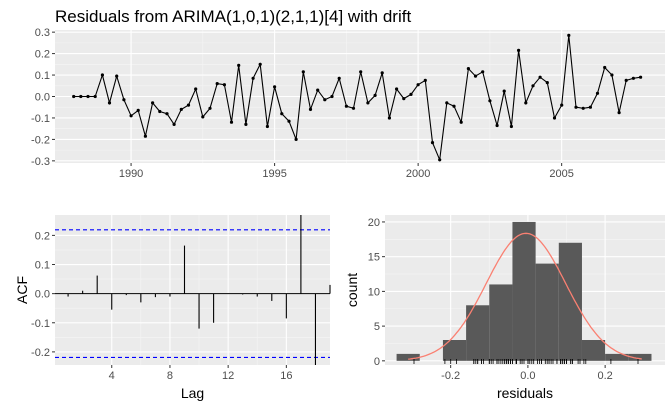 This screenshot has width=672, height=415. Describe the element at coordinates (604, 376) in the screenshot. I see `hist-x-tick-label: 0.2` at that location.